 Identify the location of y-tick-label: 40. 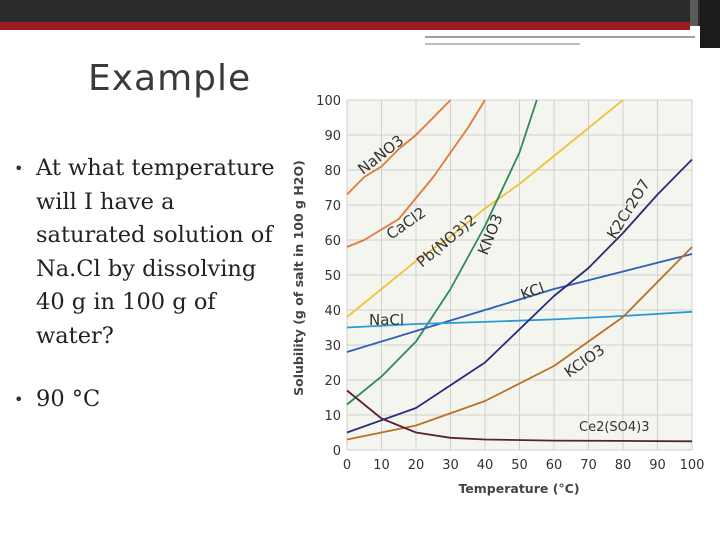
(332, 311).